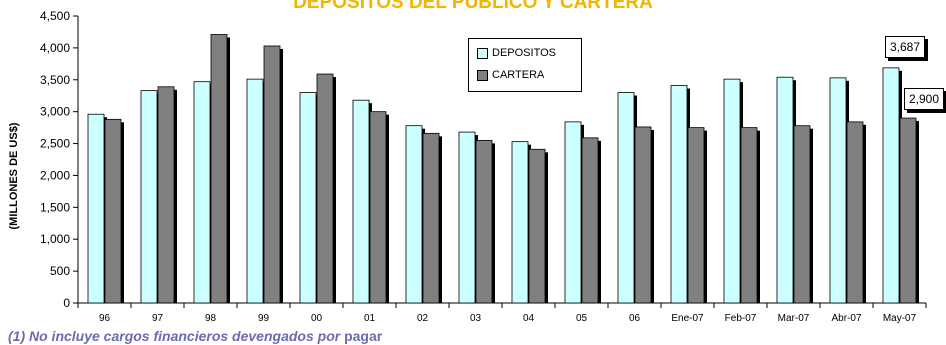 Image resolution: width=946 pixels, height=345 pixels. I want to click on x-tick-label: 00, so click(317, 318).